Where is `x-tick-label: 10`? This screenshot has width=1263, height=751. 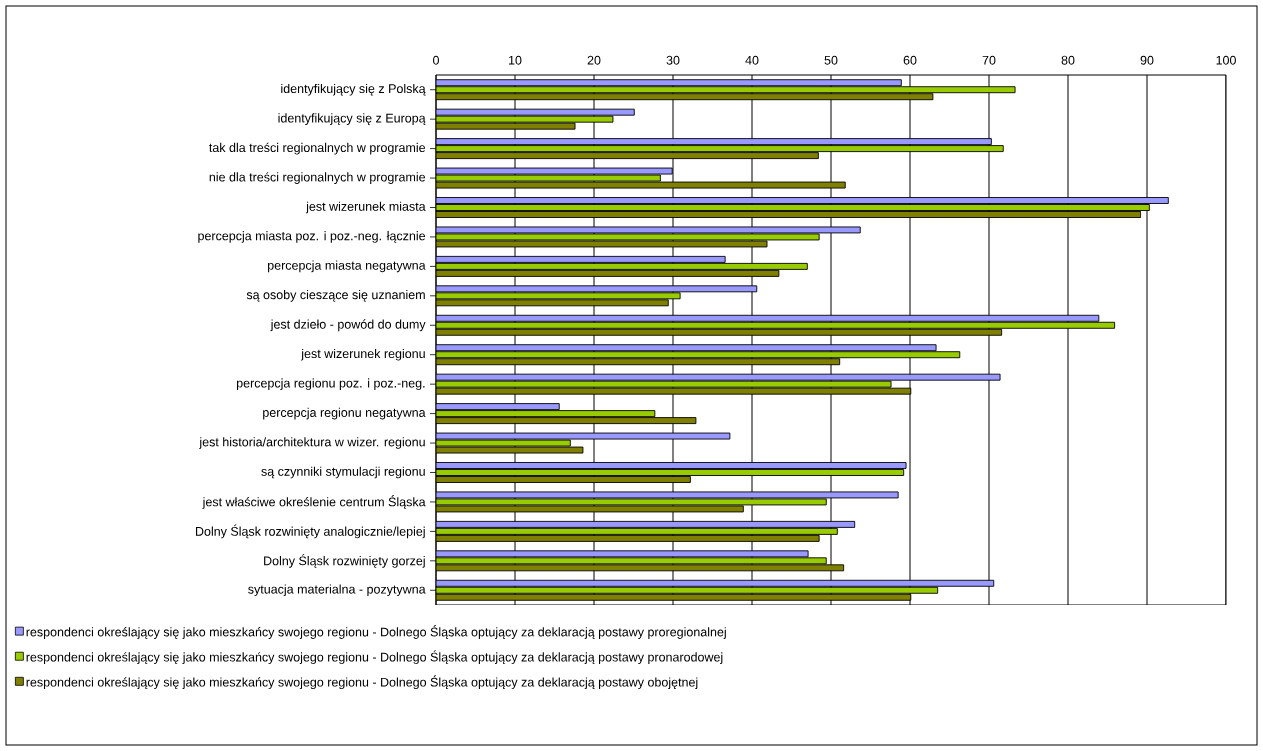
x-tick-label: 10 is located at coordinates (515, 60).